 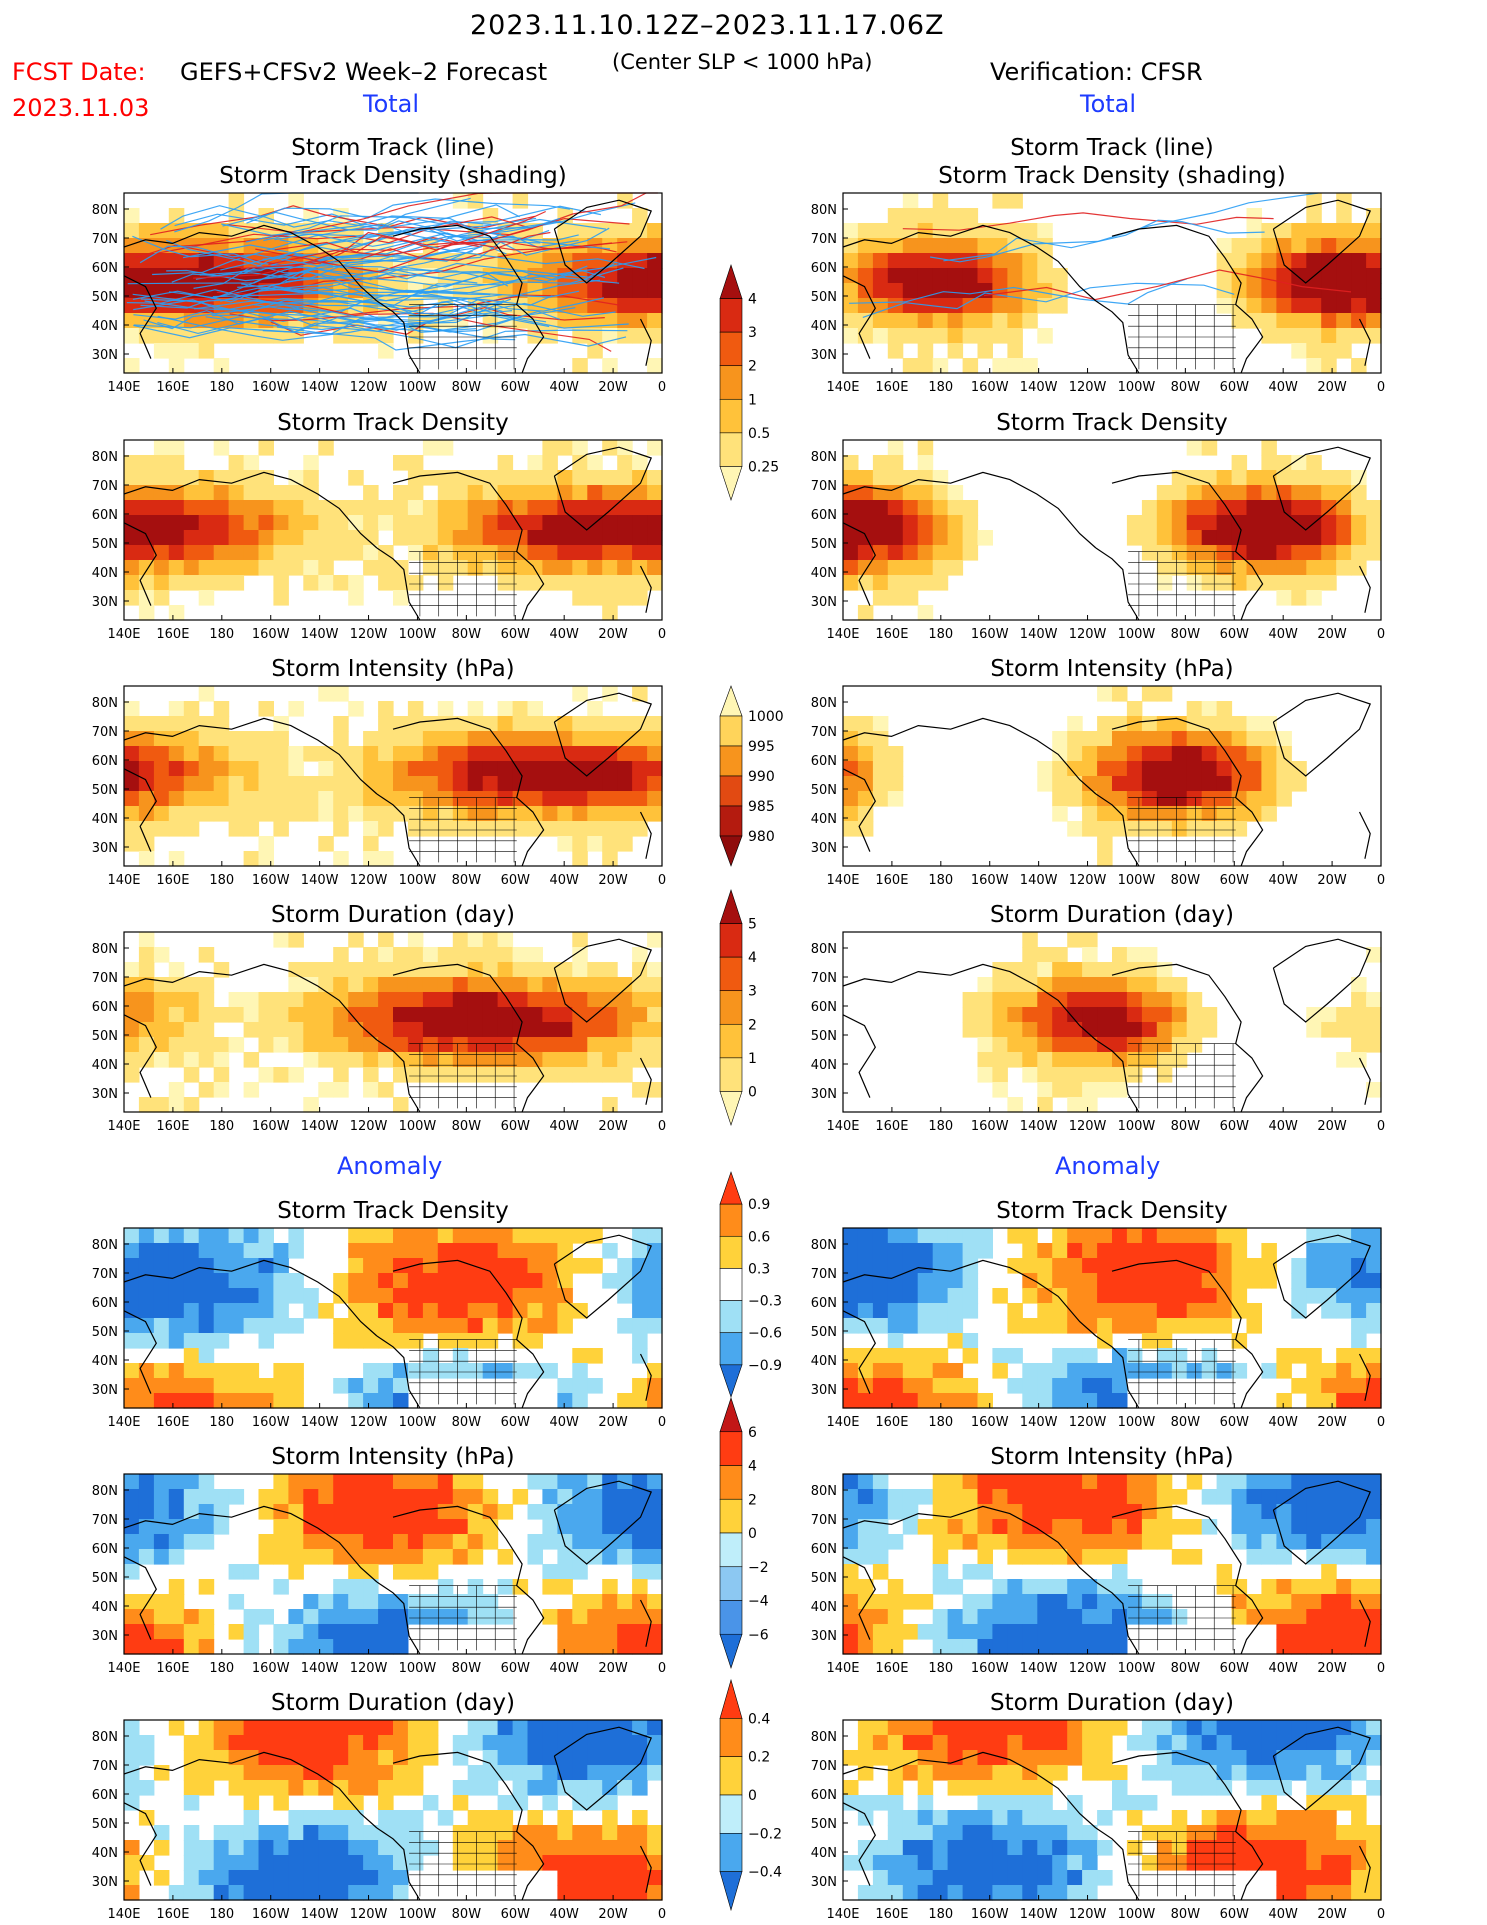 What do you see at coordinates (390, 1166) in the screenshot?
I see `anomaly-label-left: Anomaly` at bounding box center [390, 1166].